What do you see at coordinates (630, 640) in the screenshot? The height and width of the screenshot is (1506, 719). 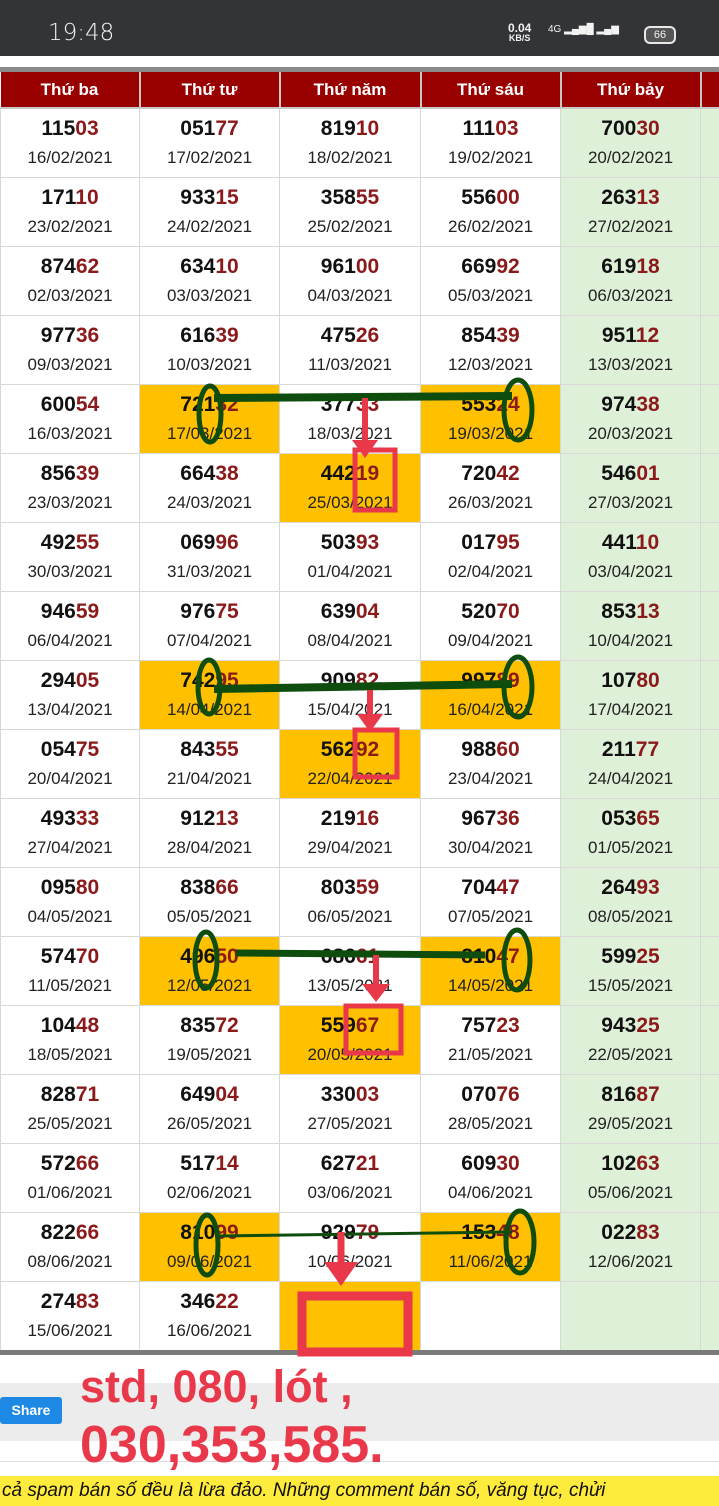 I see `result-date: 10/04/2021` at bounding box center [630, 640].